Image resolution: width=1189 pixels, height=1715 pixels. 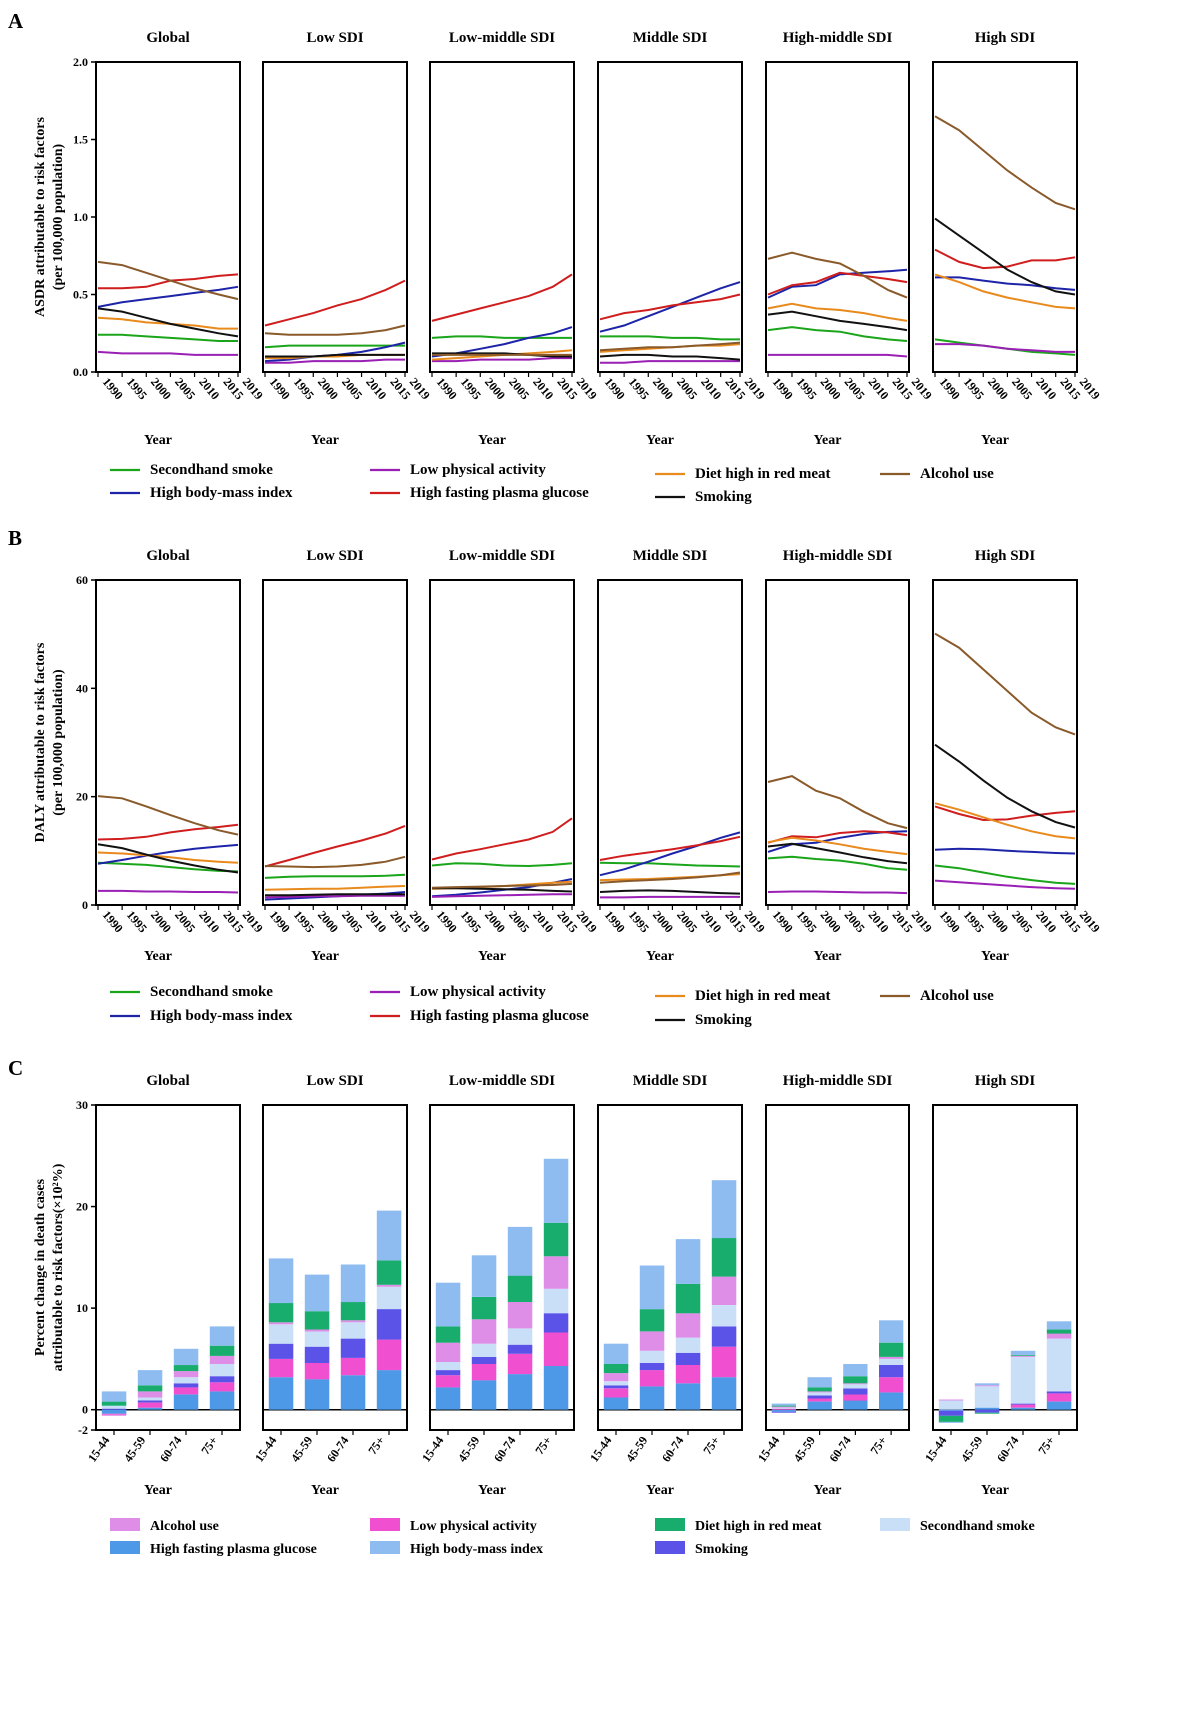 What do you see at coordinates (58, 1267) in the screenshot?
I see `y-axis-label-line2: attributable to risk factors(×10²%)` at bounding box center [58, 1267].